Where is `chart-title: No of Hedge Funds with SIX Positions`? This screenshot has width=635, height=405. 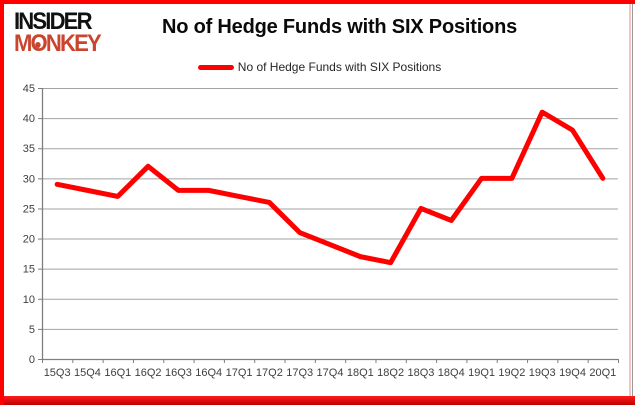
chart-title: No of Hedge Funds with SIX Positions is located at coordinates (339, 27).